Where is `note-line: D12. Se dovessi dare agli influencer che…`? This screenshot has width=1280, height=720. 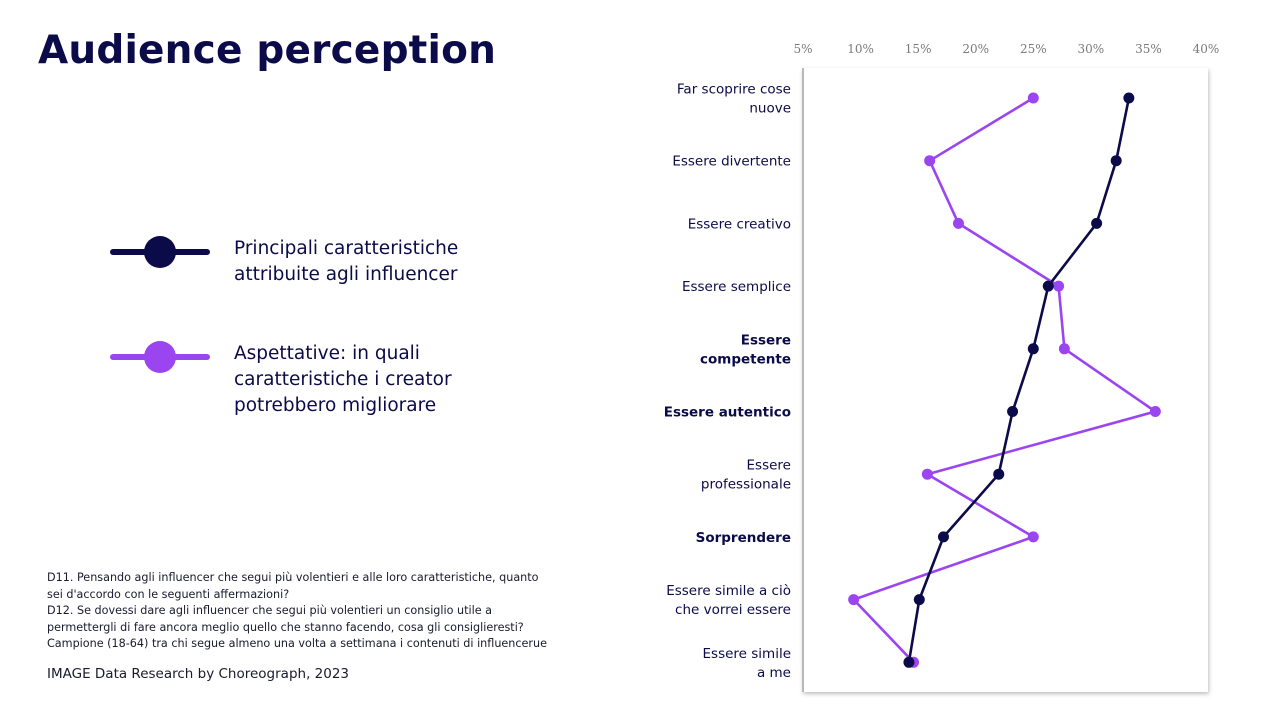
note-line: D12. Se dovessi dare agli influencer che… is located at coordinates (270, 610).